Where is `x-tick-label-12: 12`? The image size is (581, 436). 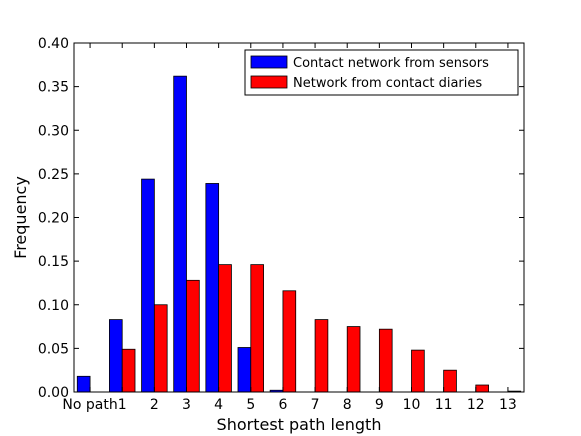
x-tick-label-12: 12 is located at coordinates (476, 405).